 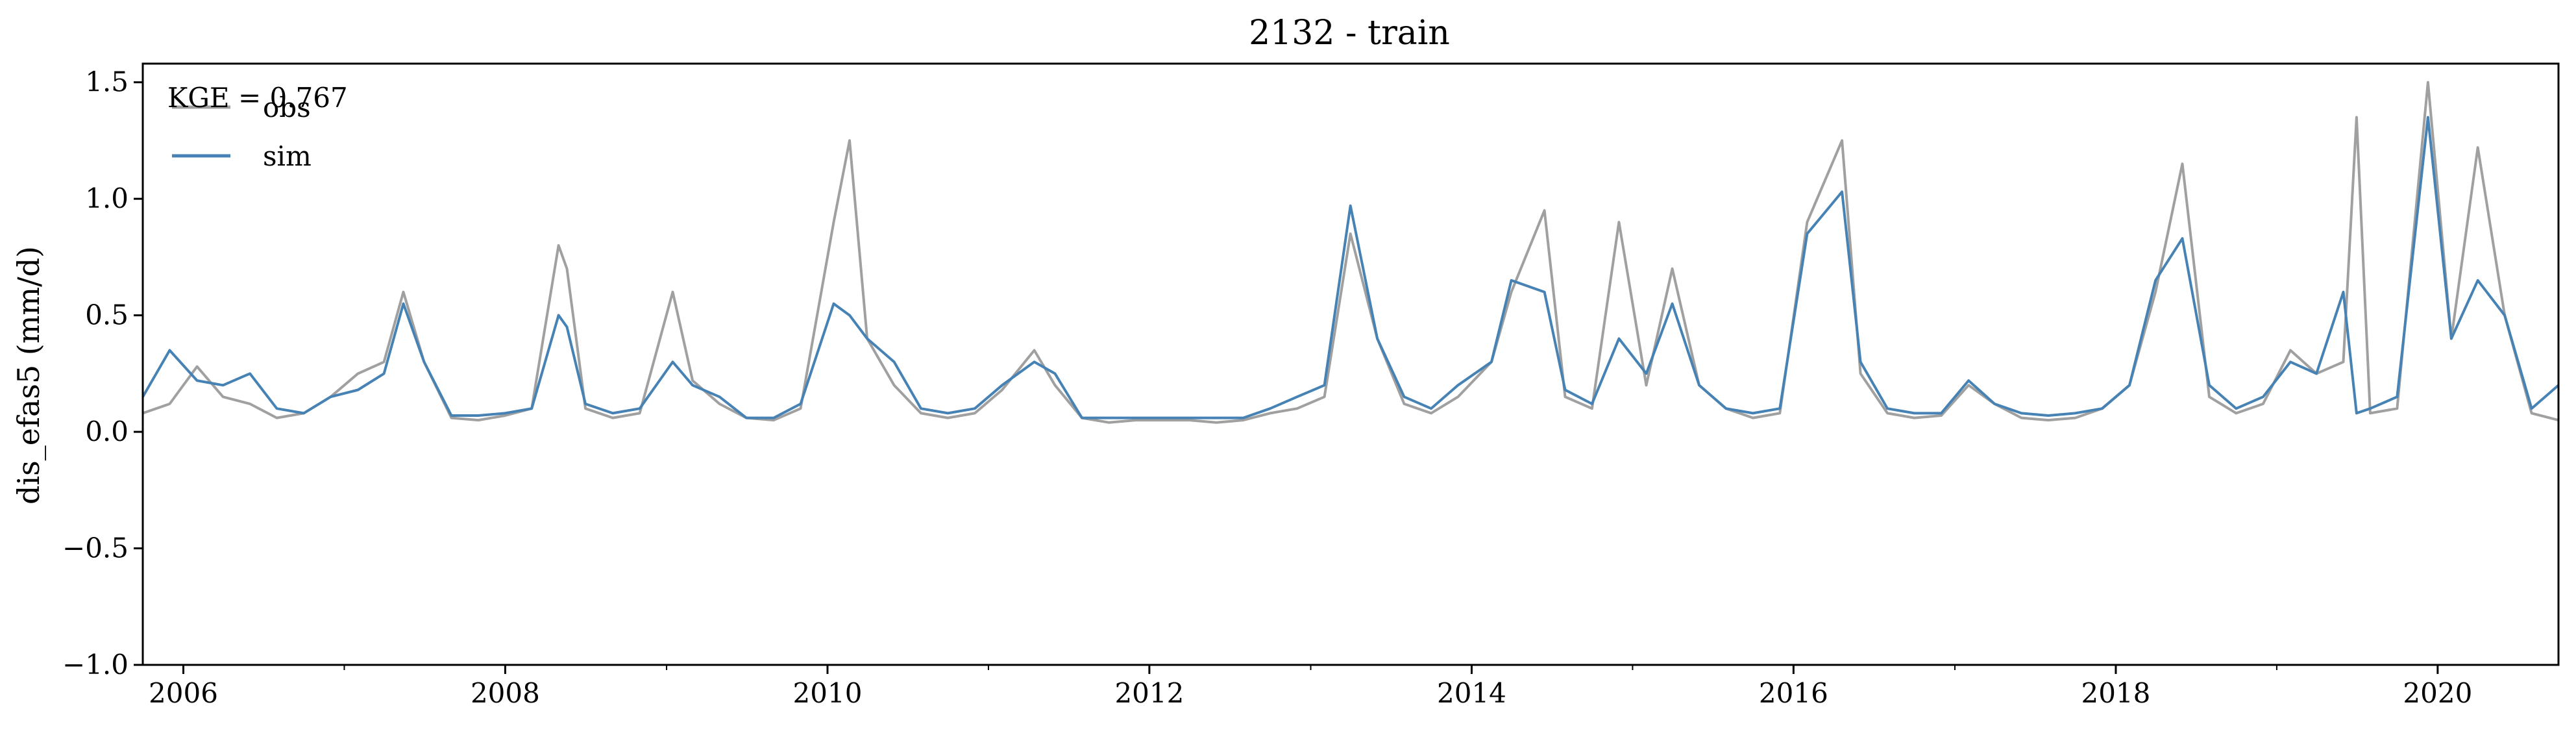 I want to click on x-tick-label: 2008, so click(x=505, y=693).